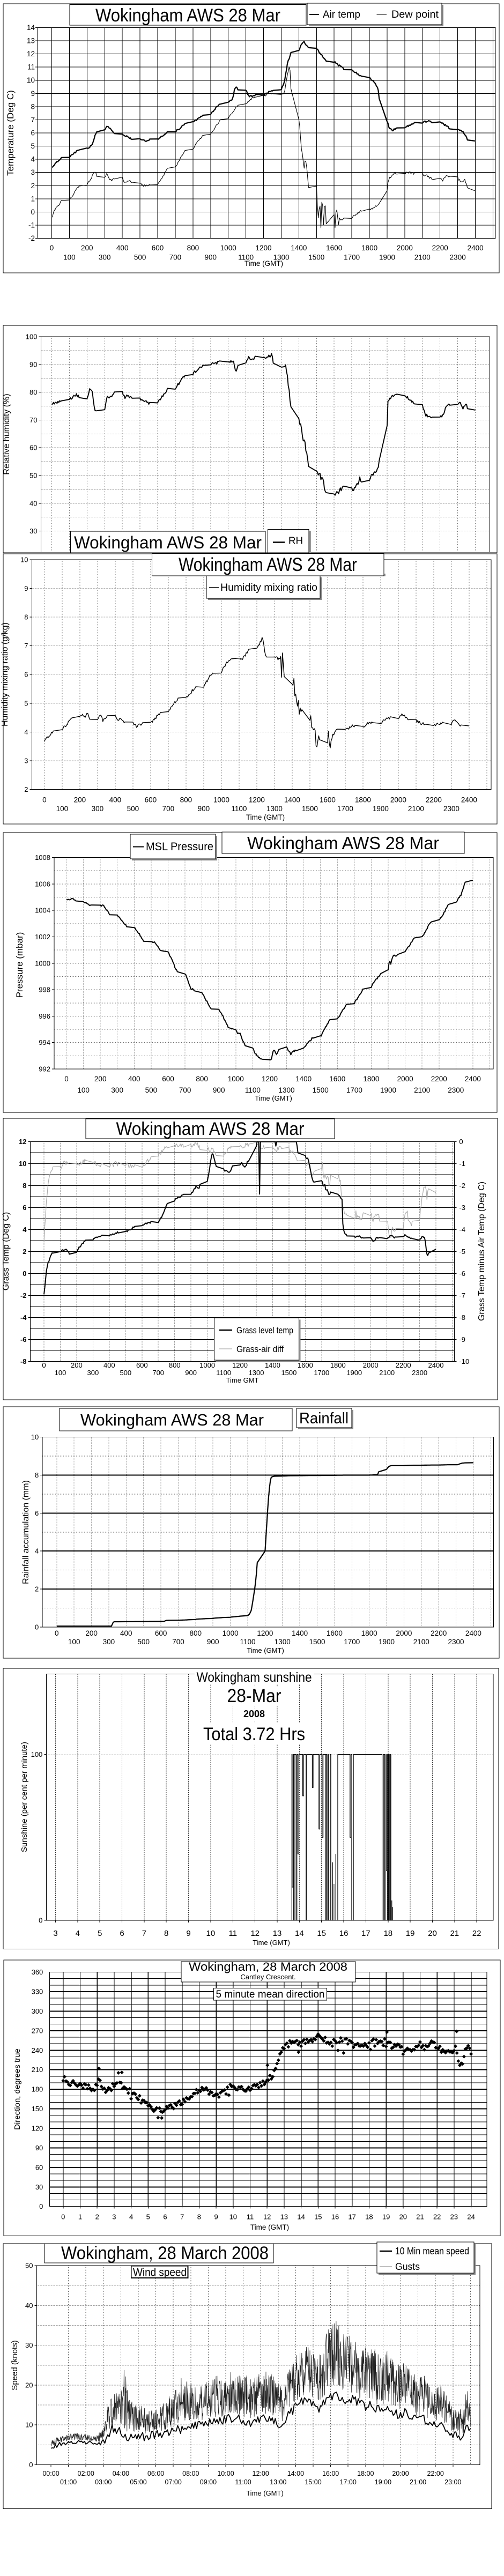 This screenshot has height=2576, width=504. Describe the element at coordinates (209, 2482) in the screenshot. I see `svg-text: 09:00` at that location.